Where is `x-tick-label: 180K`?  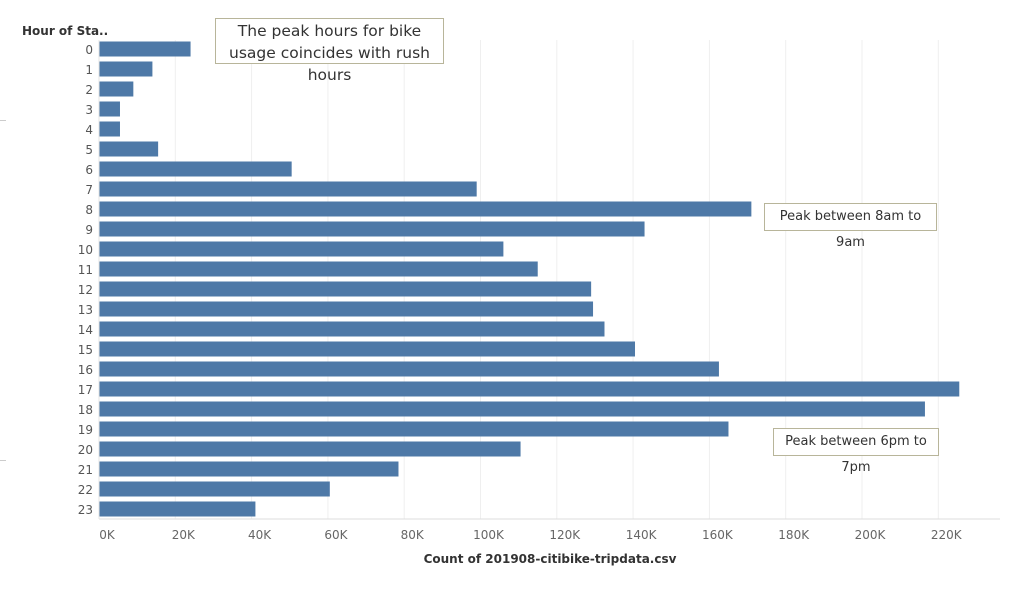
x-tick-label: 180K is located at coordinates (794, 535).